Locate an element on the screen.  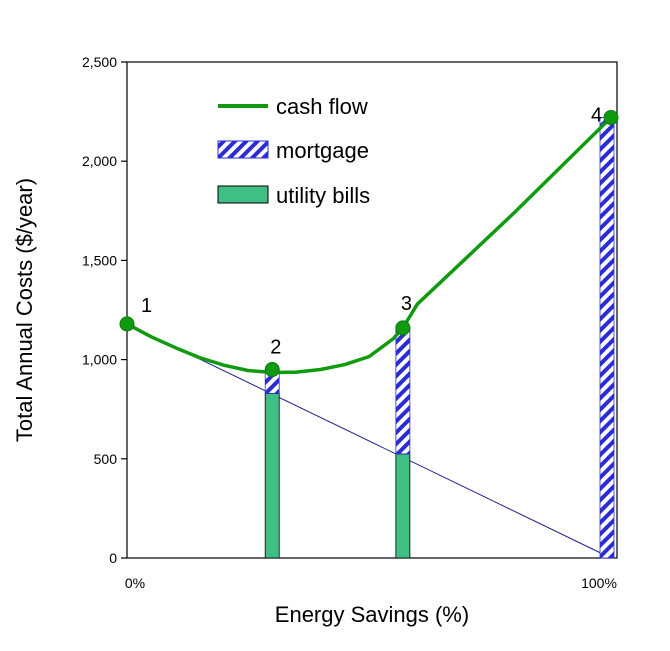
y-tick-label: 500 is located at coordinates (106, 459).